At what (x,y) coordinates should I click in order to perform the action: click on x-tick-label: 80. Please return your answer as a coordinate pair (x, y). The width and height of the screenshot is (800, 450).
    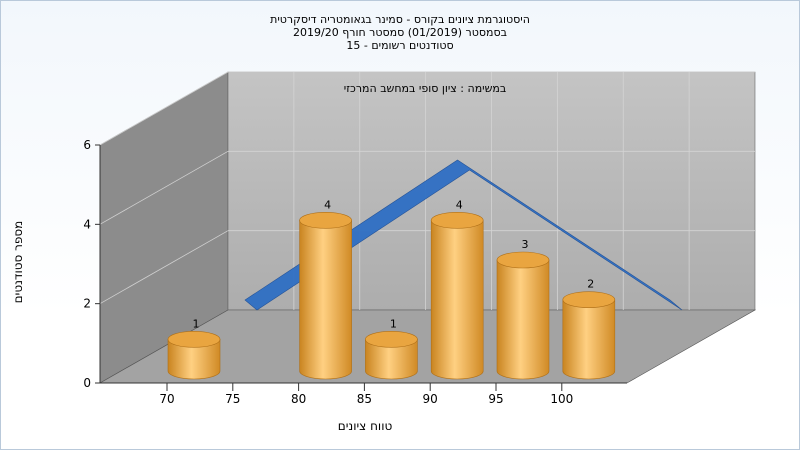
    Looking at the image, I should click on (298, 399).